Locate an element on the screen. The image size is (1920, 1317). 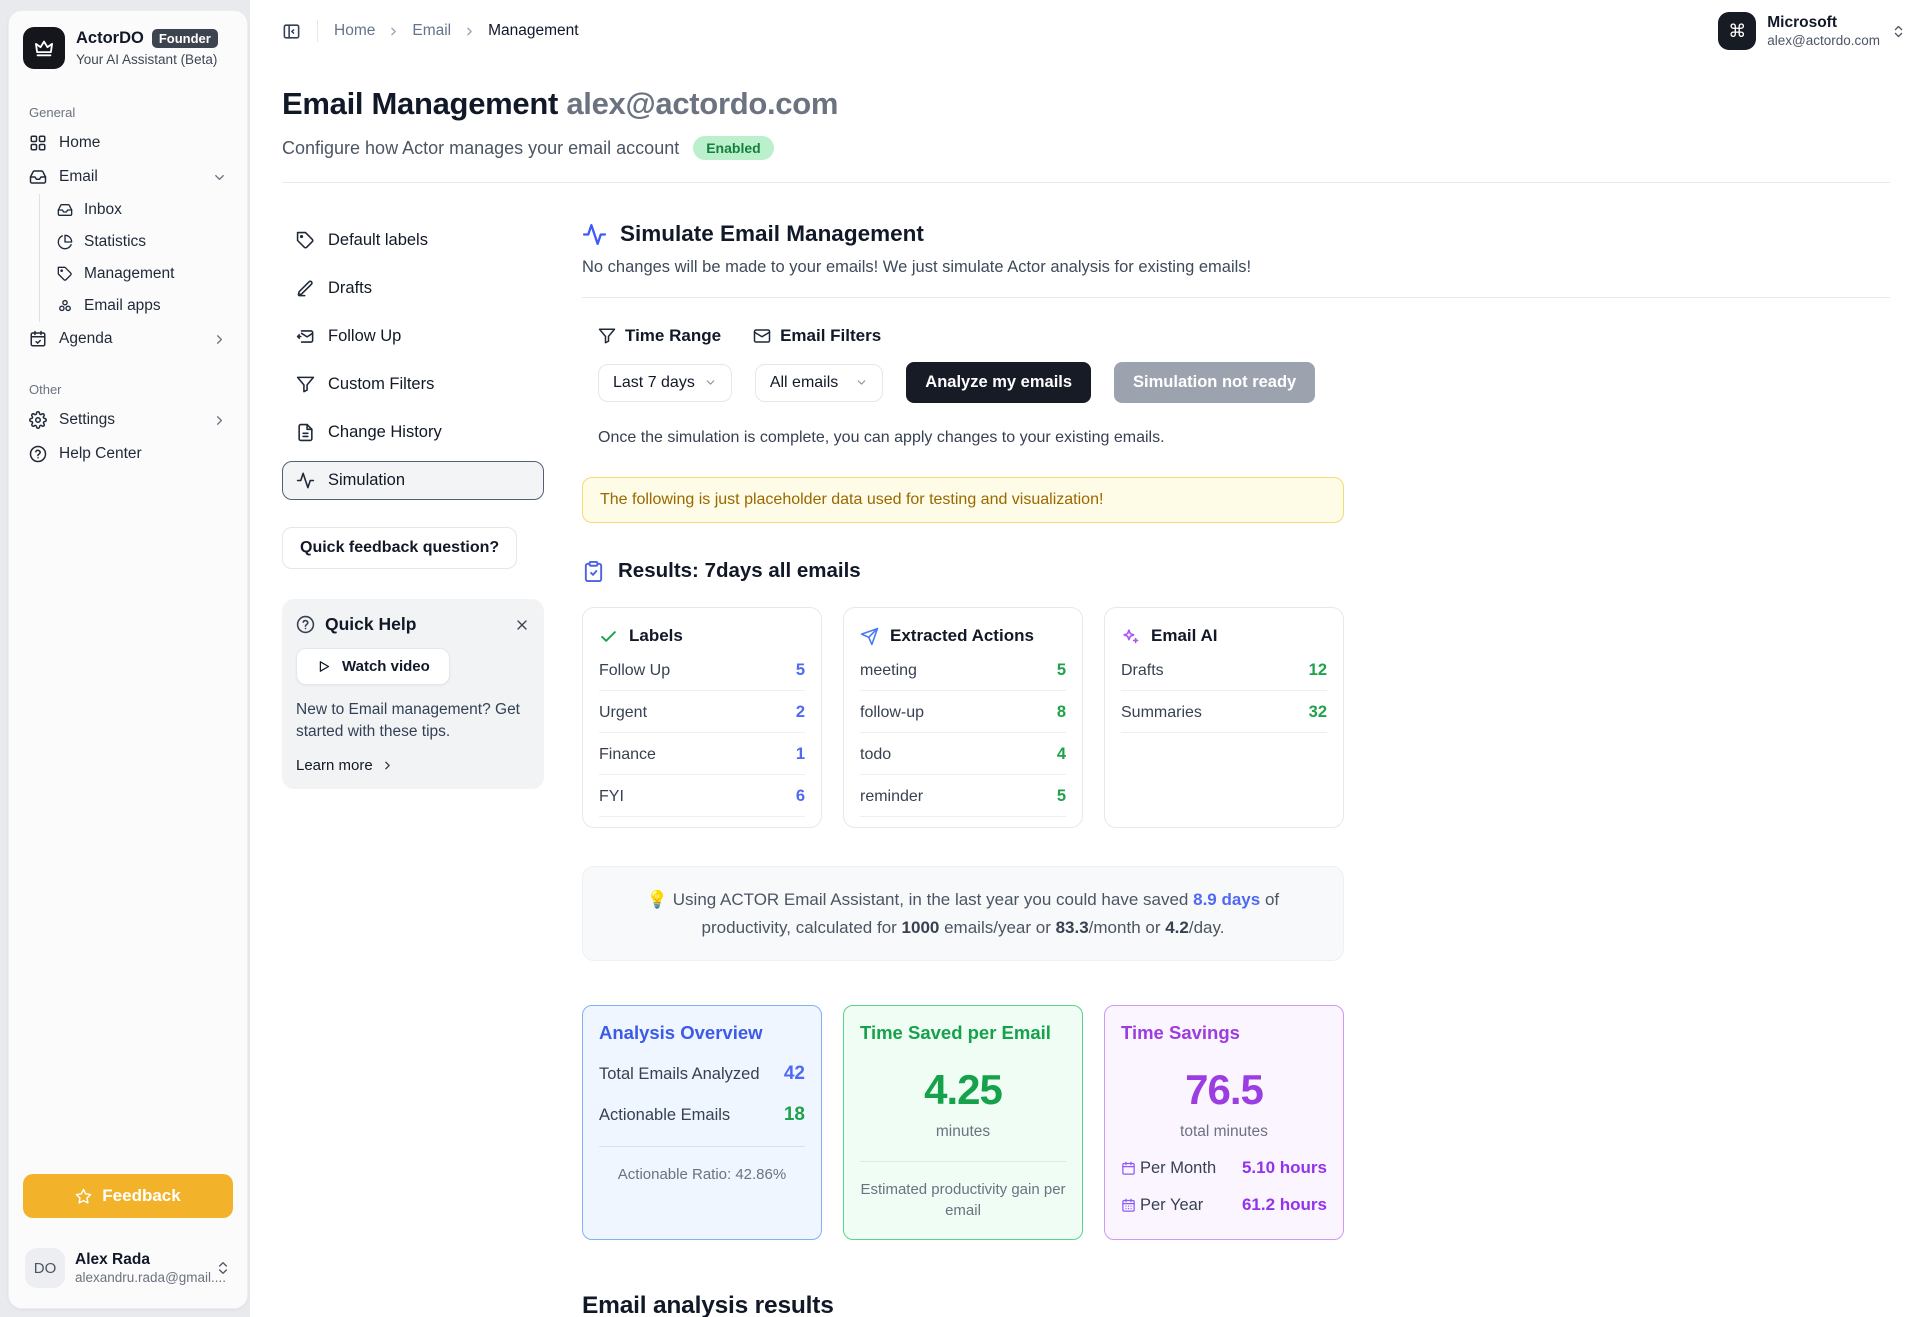
time-range-select: Last 7 days is located at coordinates (665, 382).